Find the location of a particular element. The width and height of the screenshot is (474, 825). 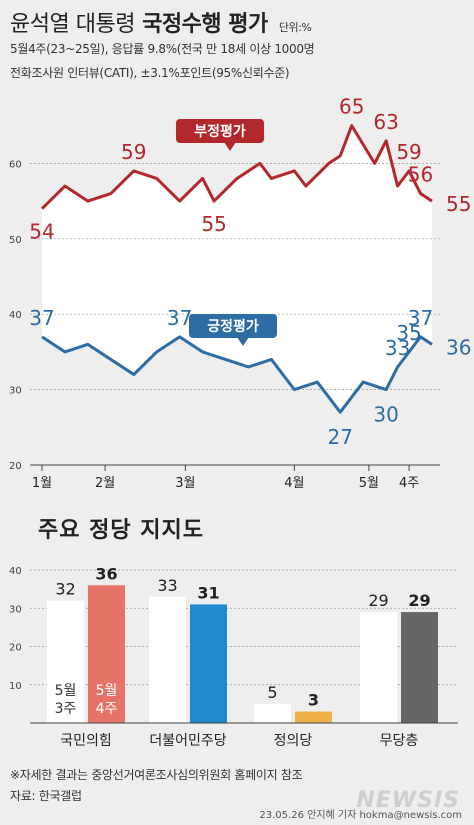

positive-data-label: 36 is located at coordinates (458, 347).